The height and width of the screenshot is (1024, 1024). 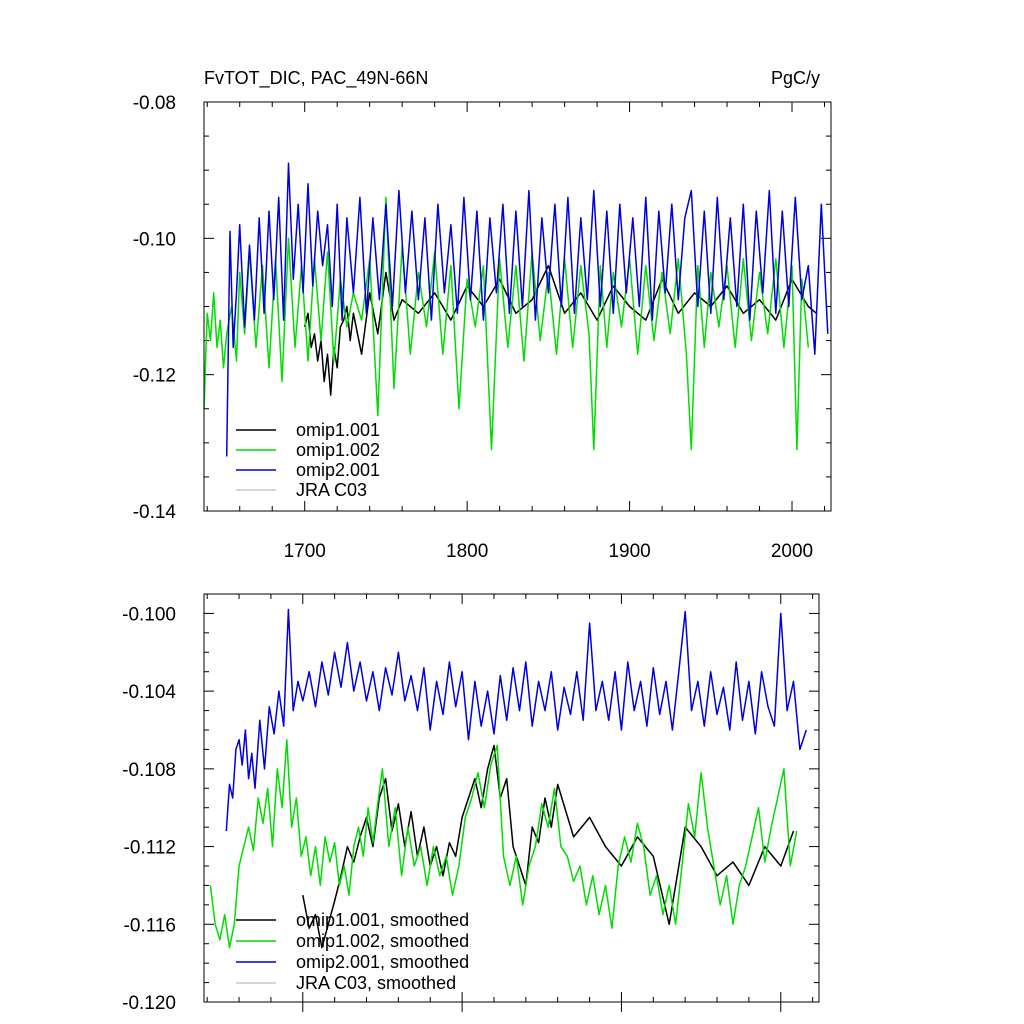 I want to click on bottom-legend-label: omip1.002, smoothed, so click(x=382, y=941).